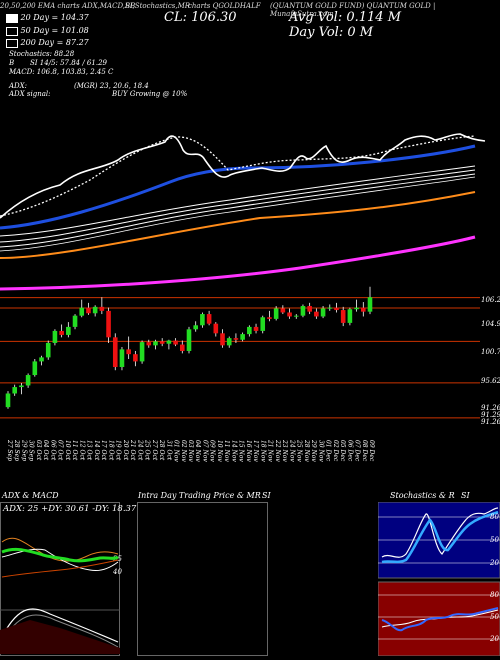  I want to click on ema200-legend: 200 Day = 87.27, so click(47, 43).